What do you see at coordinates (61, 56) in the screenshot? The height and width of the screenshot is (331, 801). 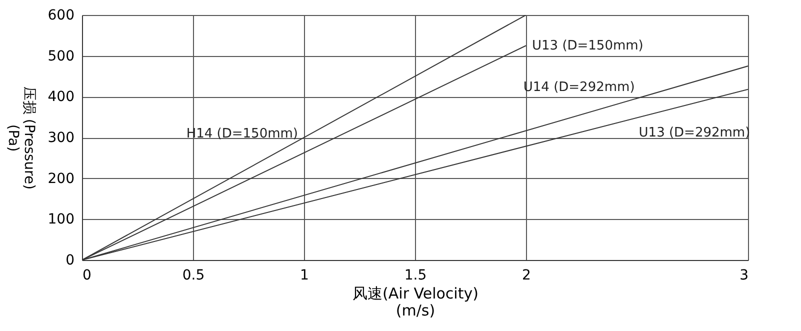 I see `y-tick-label: 500` at bounding box center [61, 56].